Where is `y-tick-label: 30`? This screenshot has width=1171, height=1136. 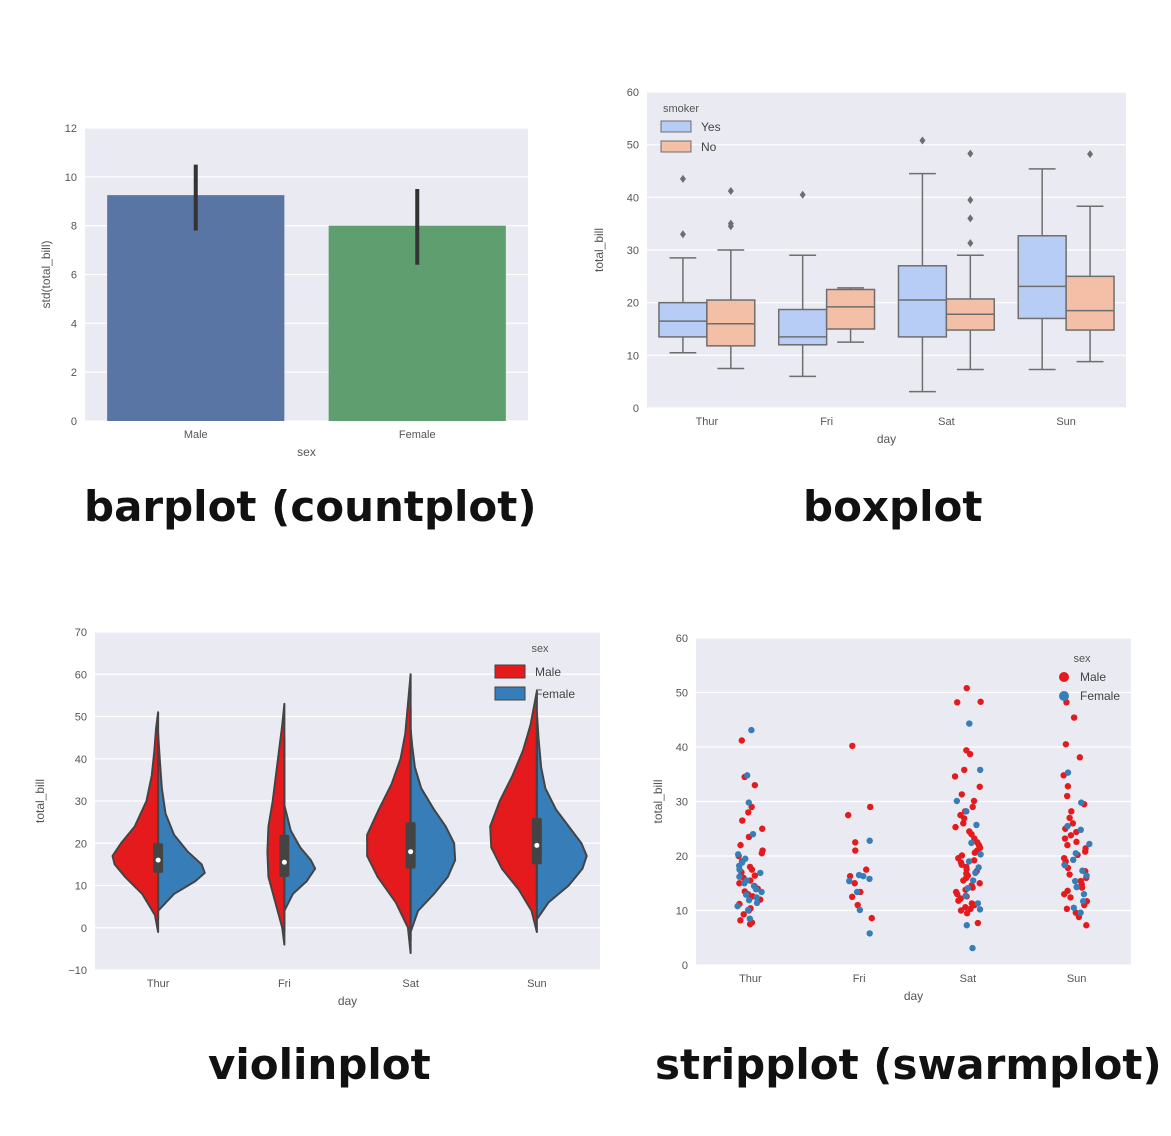
y-tick-label: 30 is located at coordinates (682, 803).